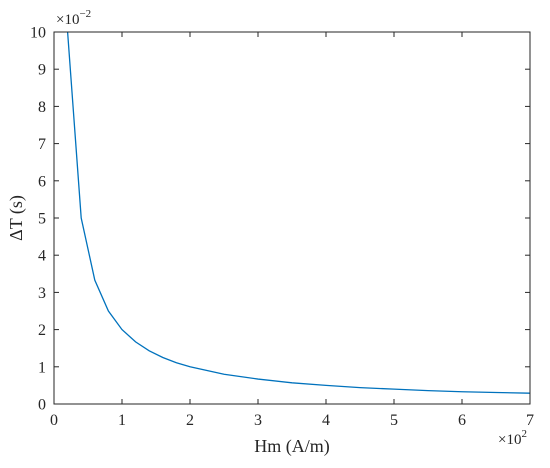  I want to click on y-axis-multiplier: ×10⁻², so click(73, 18).